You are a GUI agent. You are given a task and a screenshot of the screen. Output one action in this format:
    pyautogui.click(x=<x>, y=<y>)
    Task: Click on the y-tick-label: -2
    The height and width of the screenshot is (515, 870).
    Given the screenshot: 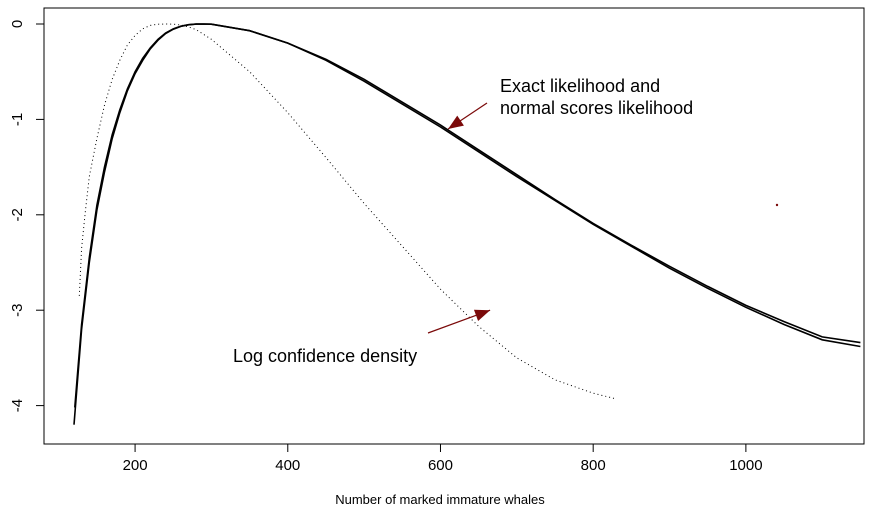 What is the action you would take?
    pyautogui.click(x=17, y=214)
    